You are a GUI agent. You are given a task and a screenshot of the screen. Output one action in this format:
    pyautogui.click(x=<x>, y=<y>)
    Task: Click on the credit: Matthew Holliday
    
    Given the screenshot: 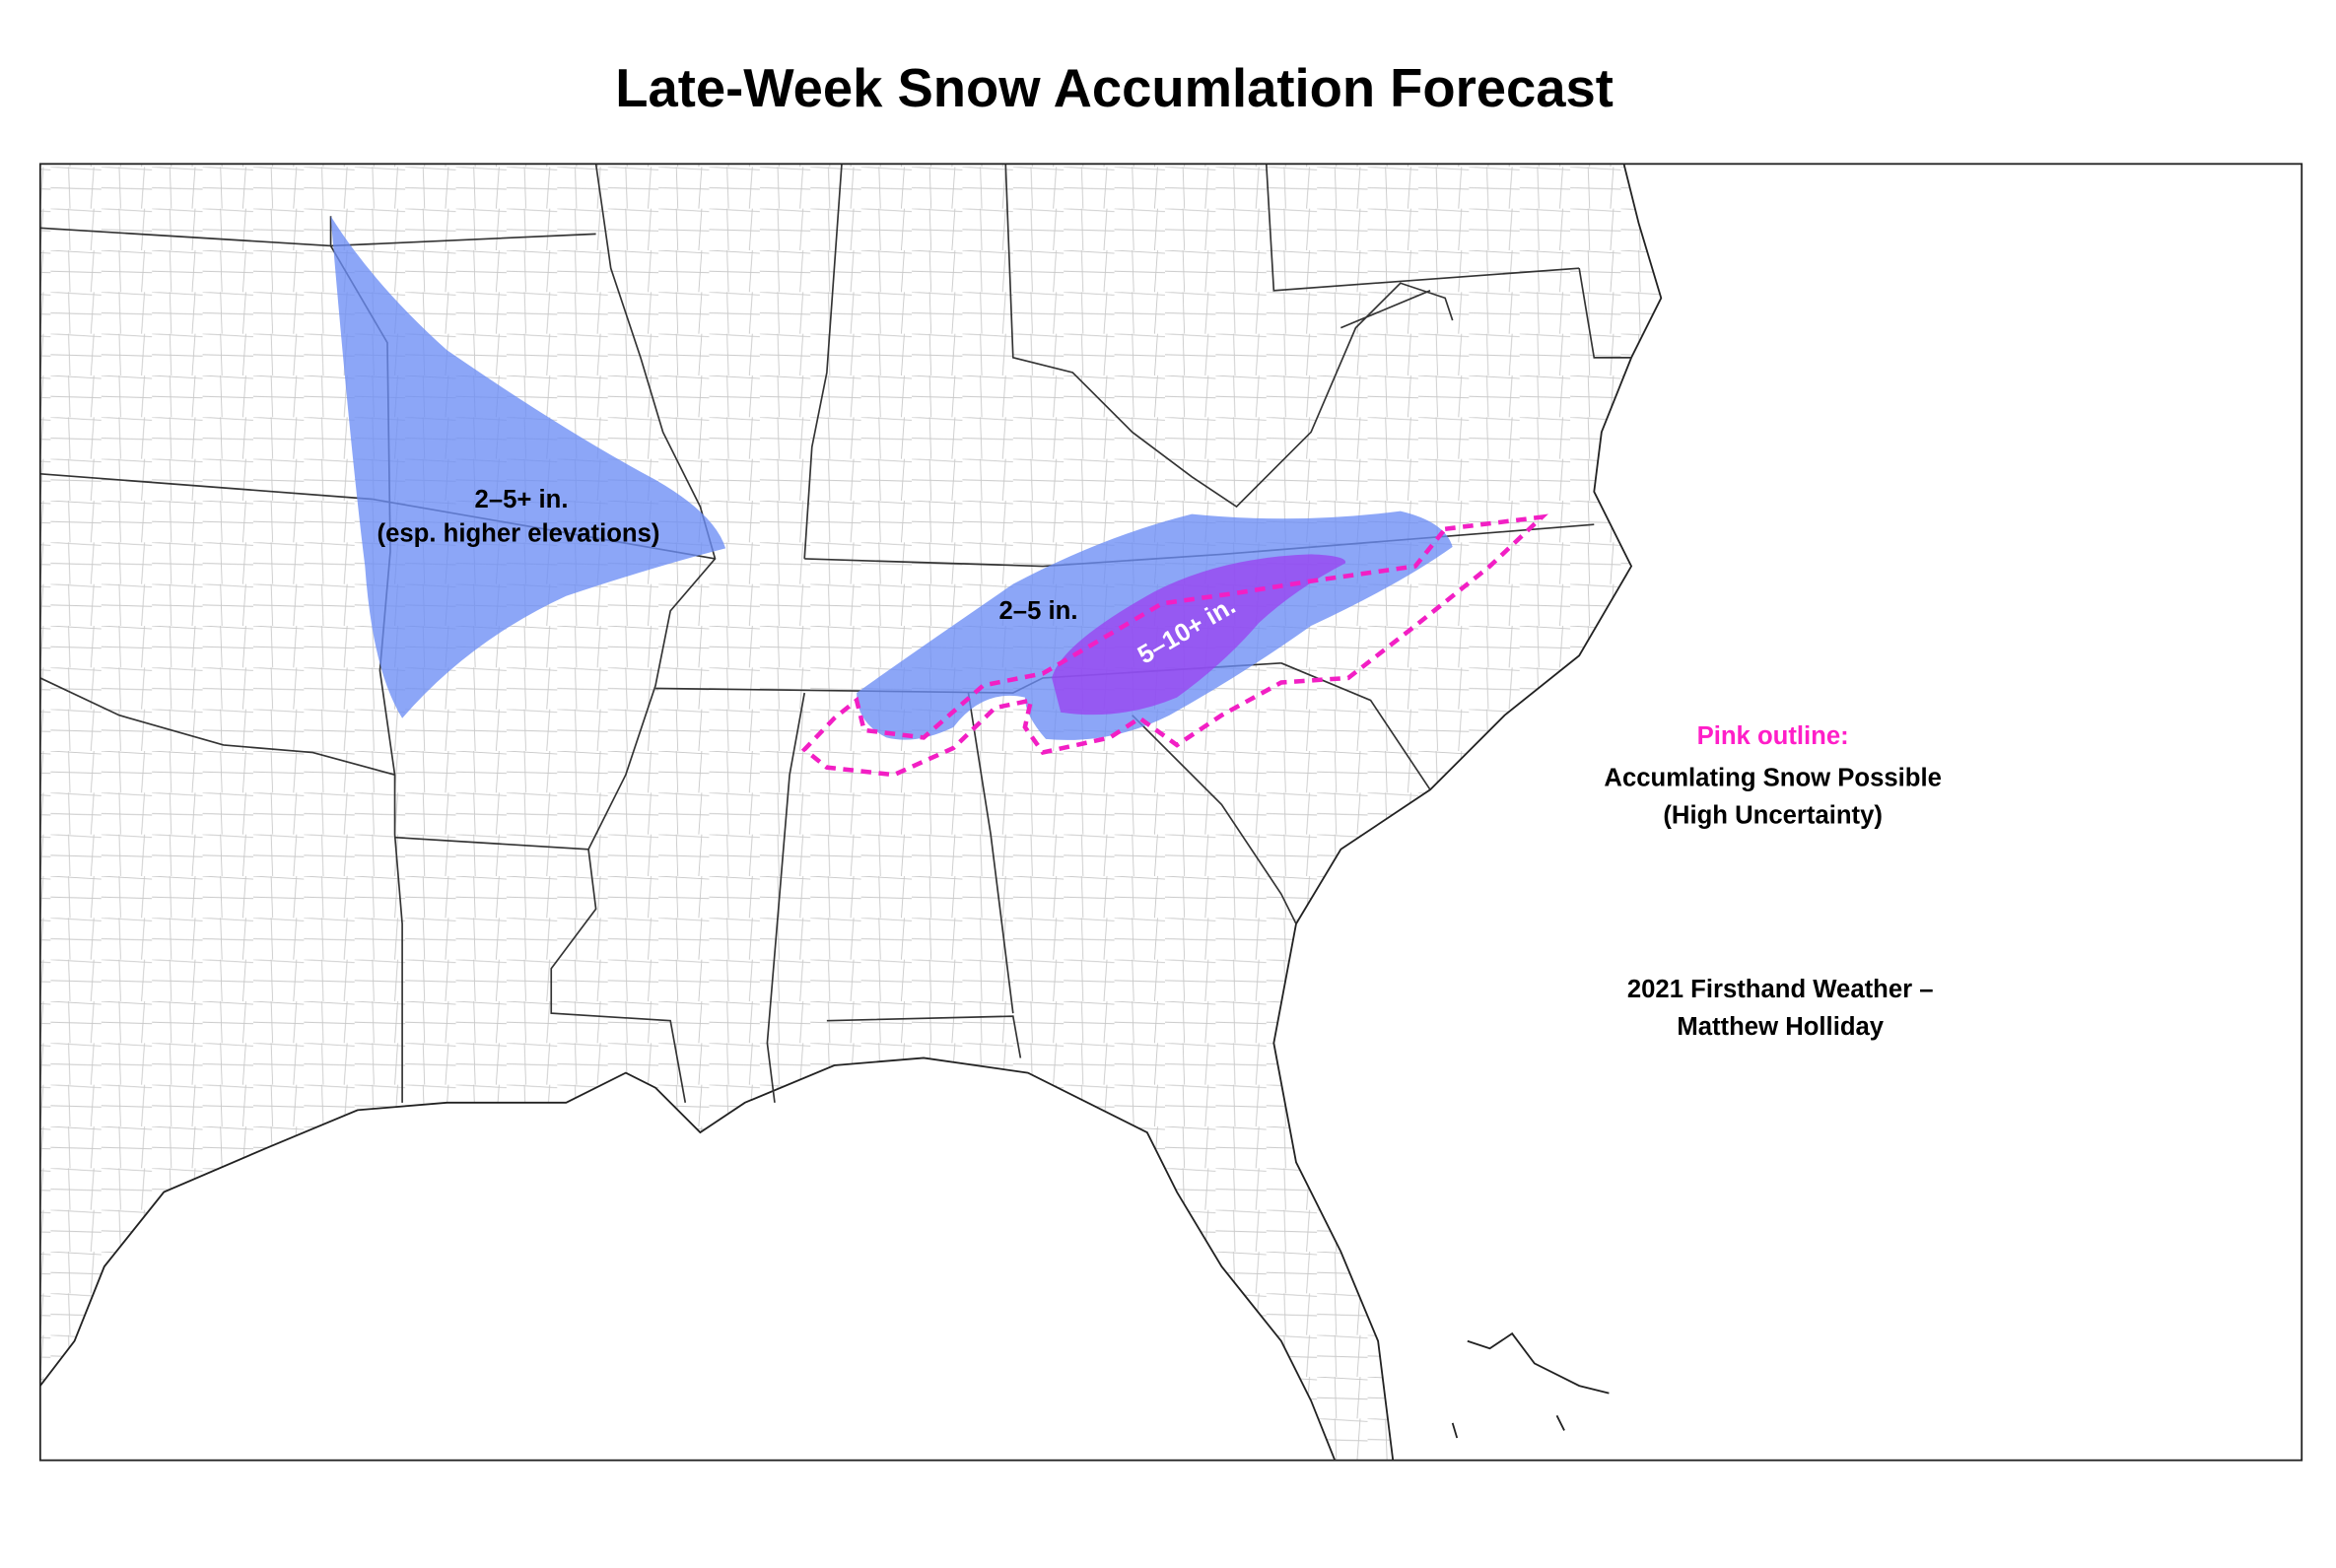 What is the action you would take?
    pyautogui.click(x=1780, y=1027)
    